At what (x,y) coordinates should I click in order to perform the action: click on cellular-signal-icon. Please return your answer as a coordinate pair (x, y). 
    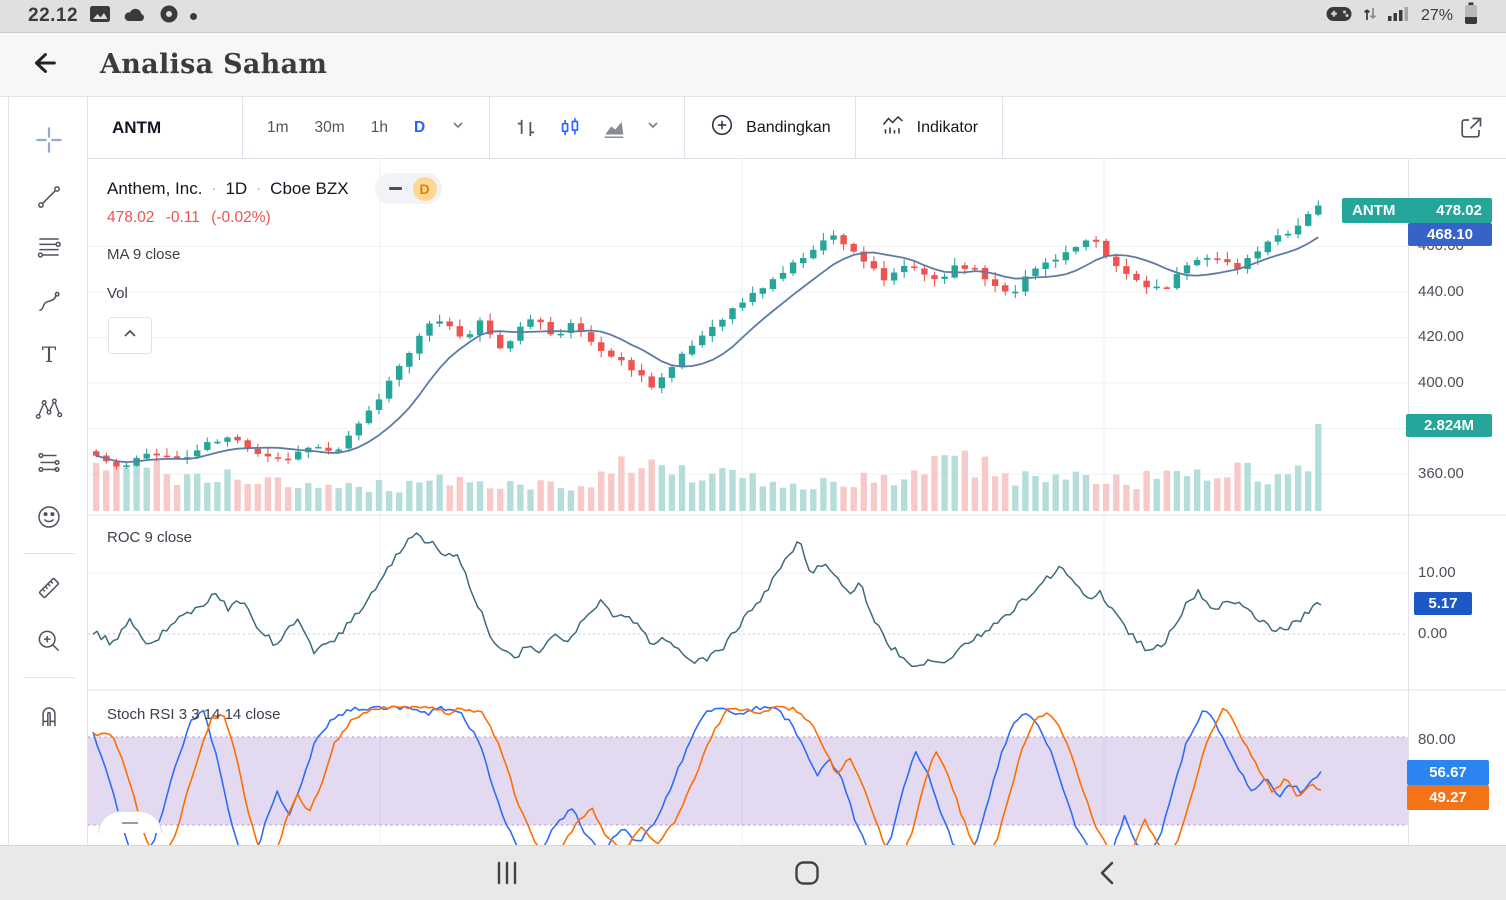
    Looking at the image, I should click on (1398, 16).